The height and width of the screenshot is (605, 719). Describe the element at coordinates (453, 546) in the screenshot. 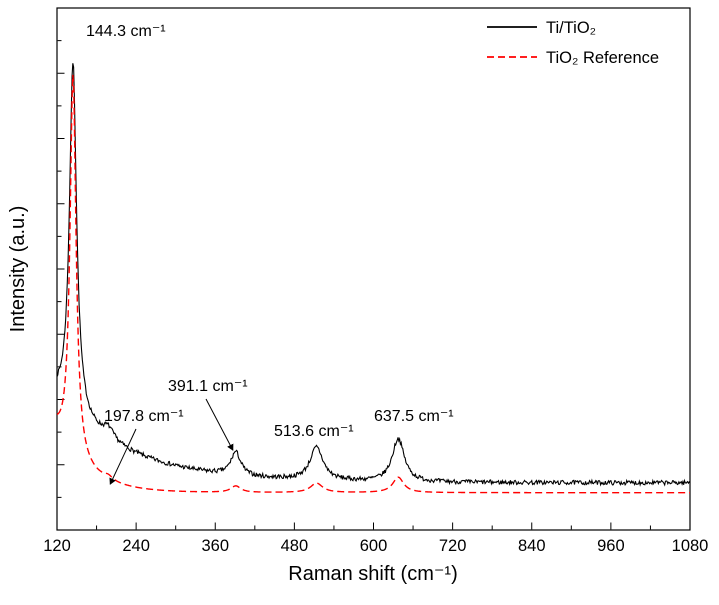

I see `x-tick-label: 720` at that location.